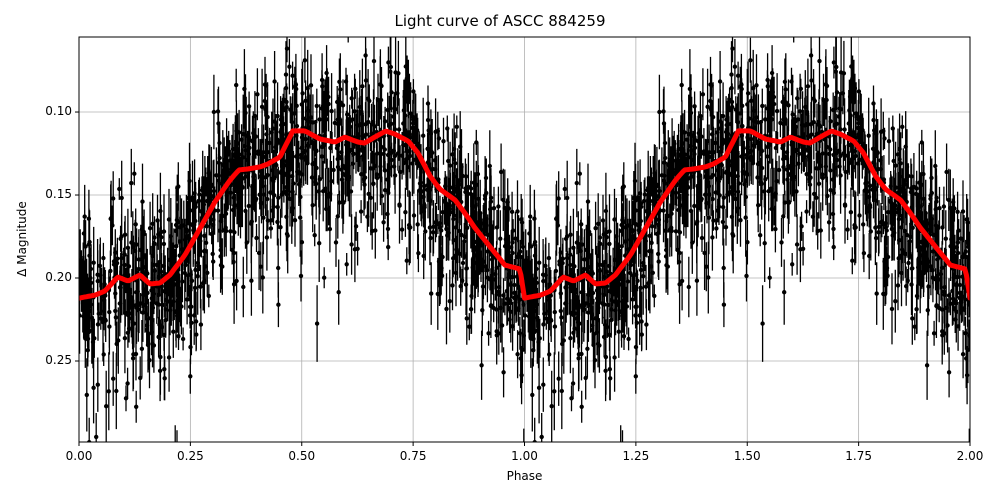  Describe the element at coordinates (58, 360) in the screenshot. I see `y-tick-label: 0.25` at that location.